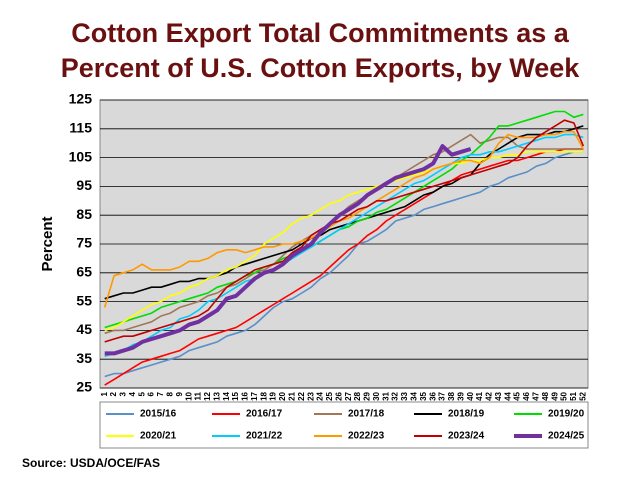 The image size is (640, 480). I want to click on x-tick-label: 42, so click(489, 395).